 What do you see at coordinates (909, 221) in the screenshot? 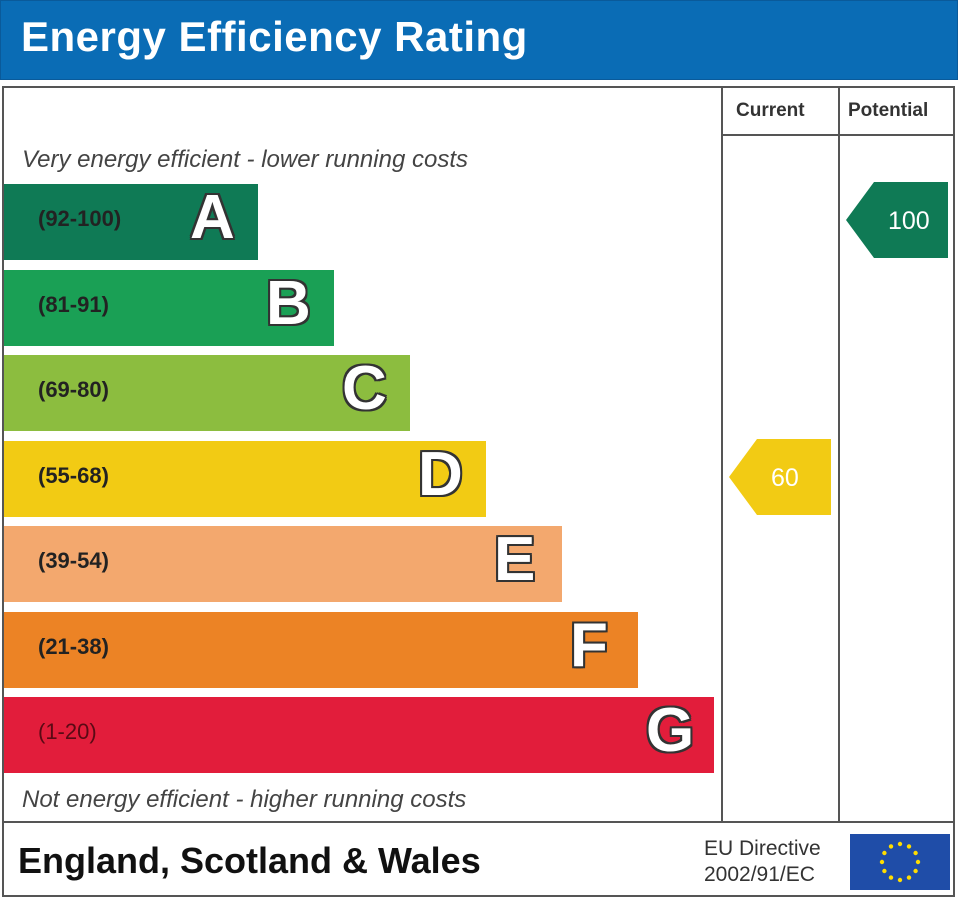
I see `potential-rating-value: 100` at bounding box center [909, 221].